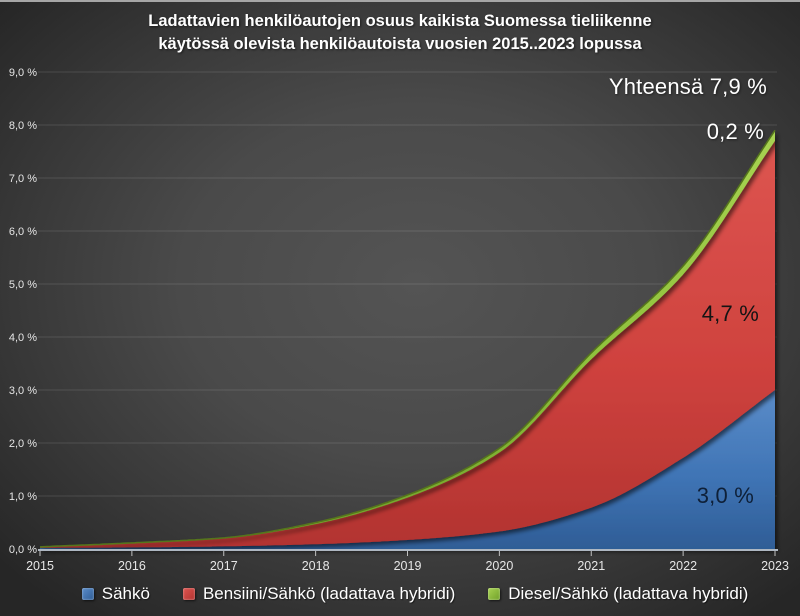 This screenshot has height=616, width=800. Describe the element at coordinates (23, 444) in the screenshot. I see `y-axis-tick-label: 2,0 %` at that location.